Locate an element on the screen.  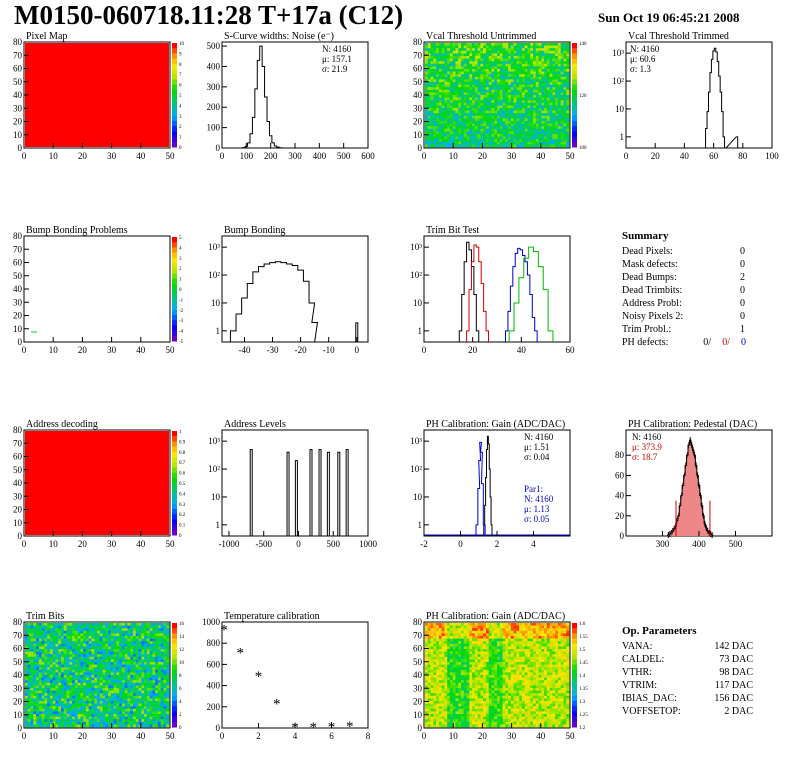
address-levels-bar is located at coordinates (328, 494).